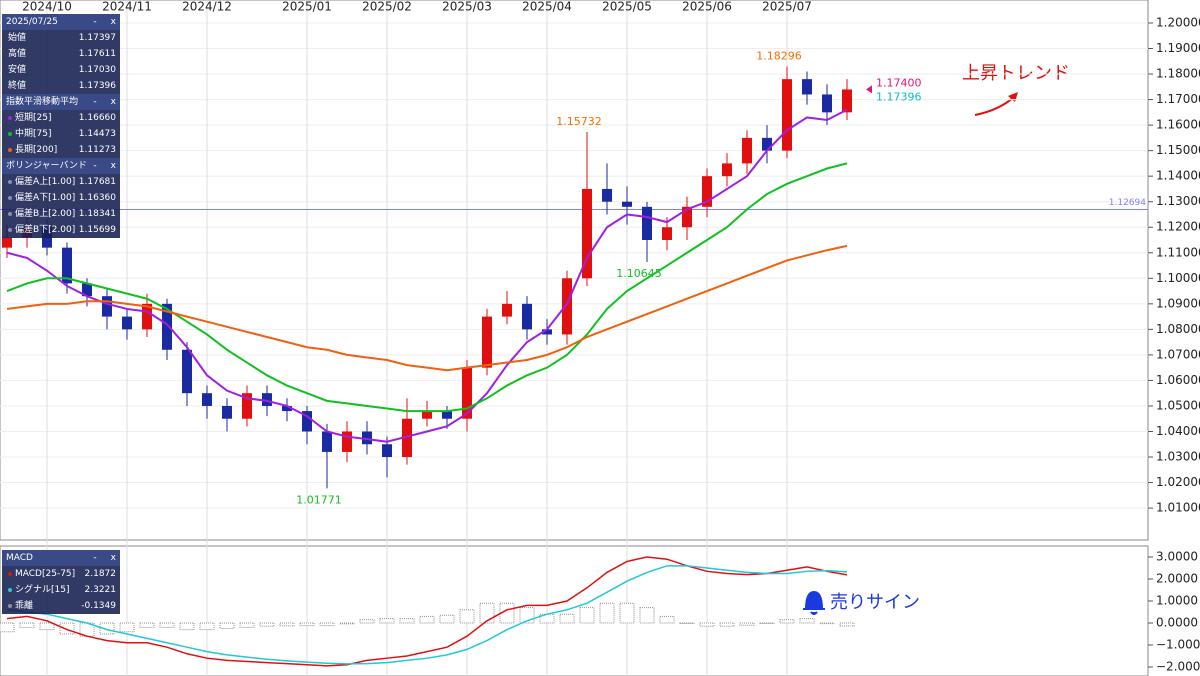 The image size is (1200, 676). I want to click on row-label: 偏差A上[1.00], so click(41, 182).